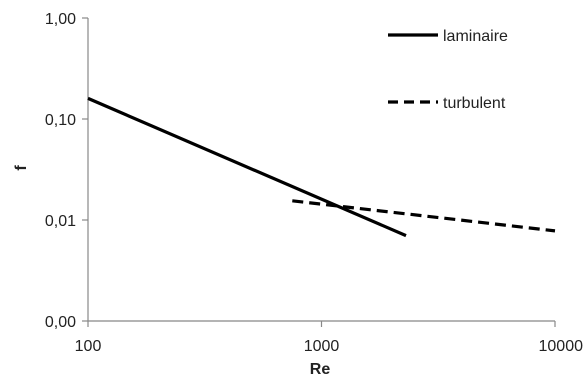 The height and width of the screenshot is (378, 587). I want to click on x-tick-label: 1000, so click(322, 346).